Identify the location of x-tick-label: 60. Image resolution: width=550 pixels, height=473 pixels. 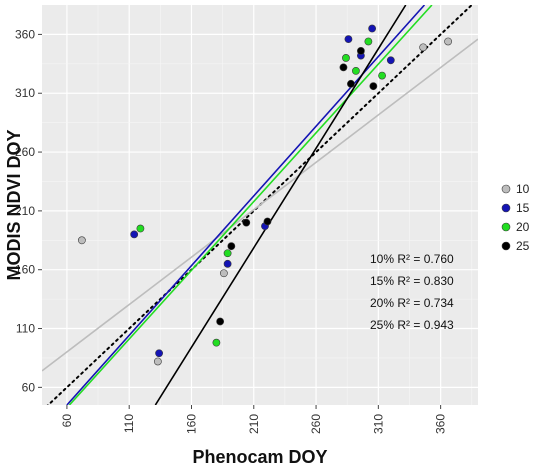
(67, 421).